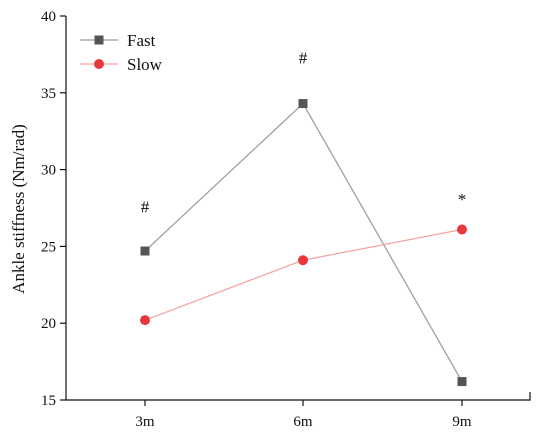 This screenshot has width=550, height=434. Describe the element at coordinates (303, 274) in the screenshot. I see `series-line-slow` at that location.